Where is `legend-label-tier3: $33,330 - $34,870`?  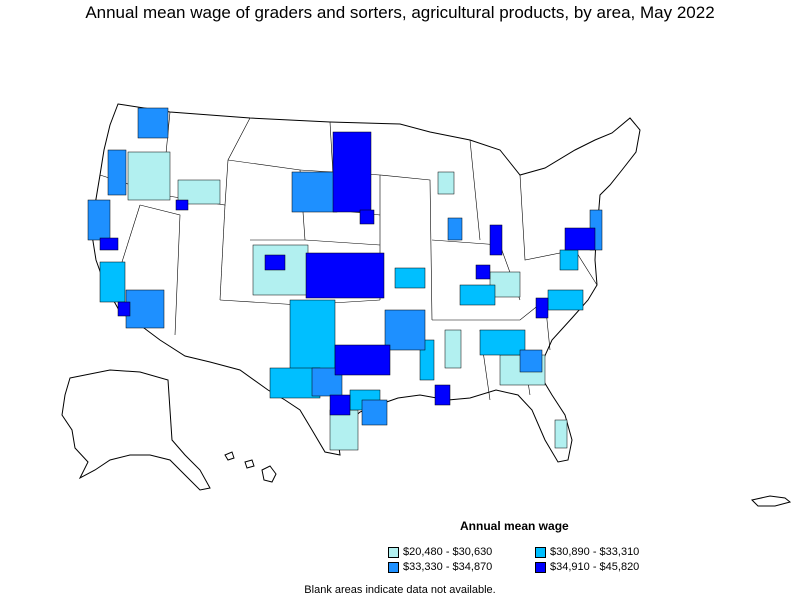 legend-label-tier3: $33,330 - $34,870 is located at coordinates (448, 567).